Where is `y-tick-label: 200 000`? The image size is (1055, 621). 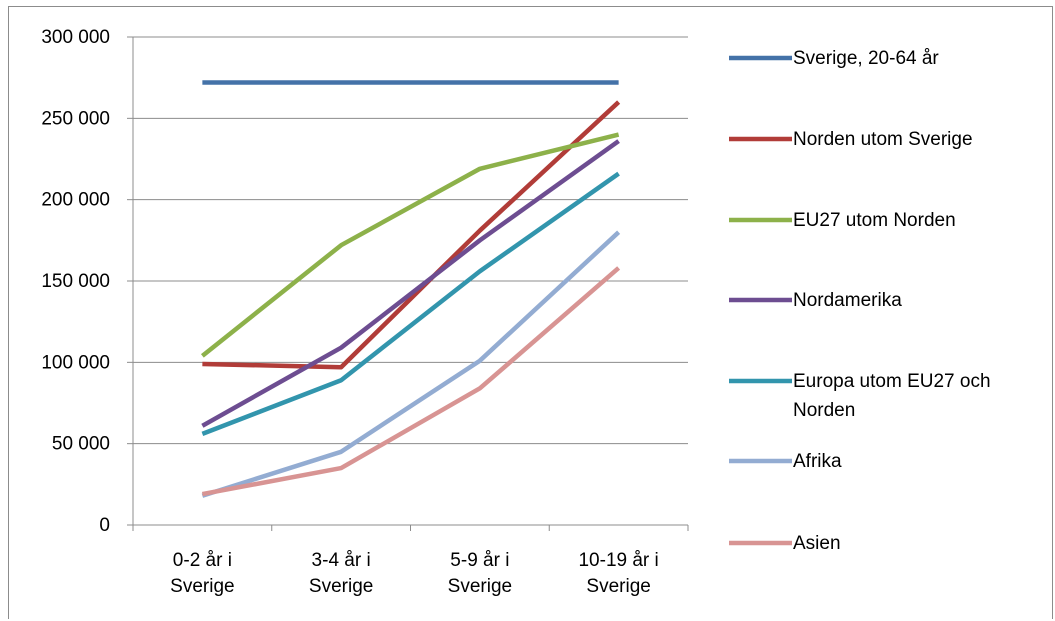
y-tick-label: 200 000 is located at coordinates (75, 200).